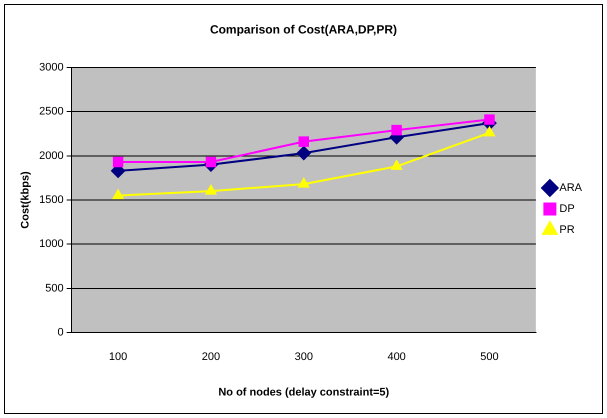 The height and width of the screenshot is (418, 607). Describe the element at coordinates (304, 29) in the screenshot. I see `chart-title: Comparison of Cost(ARA,DP,PR)` at that location.